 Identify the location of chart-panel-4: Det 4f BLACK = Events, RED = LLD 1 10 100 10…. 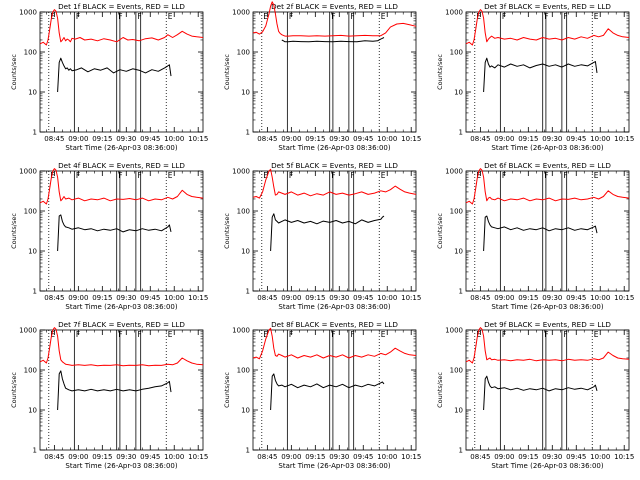
(109, 236).